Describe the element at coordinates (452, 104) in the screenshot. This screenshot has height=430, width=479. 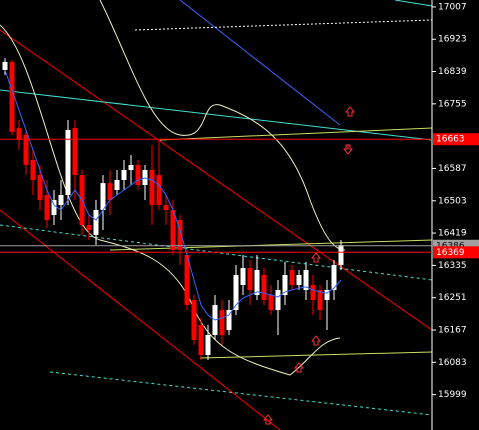
I see `y-tick-label: 16755` at that location.